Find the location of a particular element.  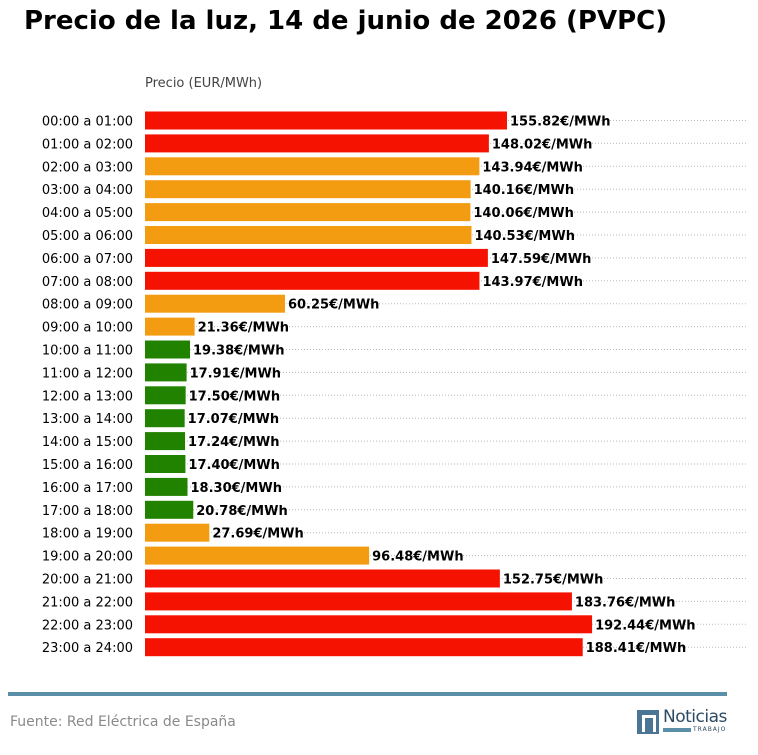

category-tick-label: 13:00 a 14:00 is located at coordinates (87, 419).